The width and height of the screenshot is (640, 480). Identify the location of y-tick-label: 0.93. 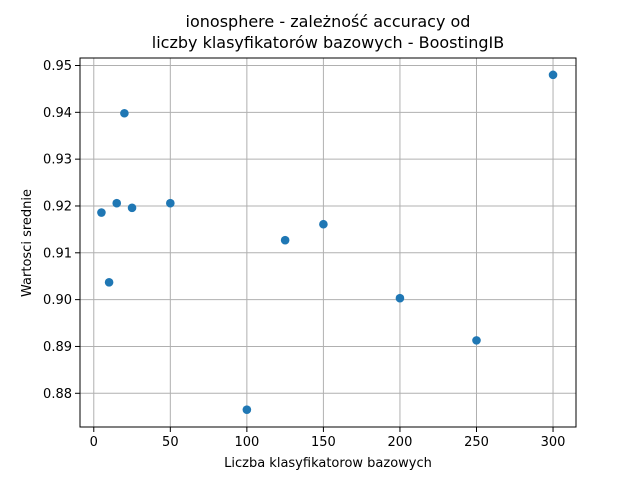
(57, 160).